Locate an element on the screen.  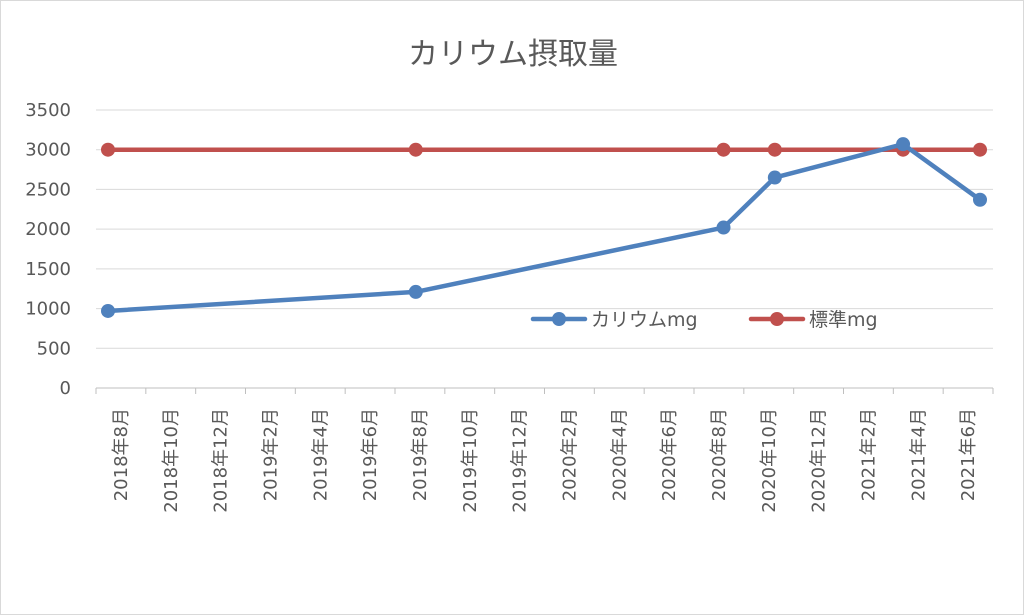
legend-label: 標準mg is located at coordinates (843, 320).